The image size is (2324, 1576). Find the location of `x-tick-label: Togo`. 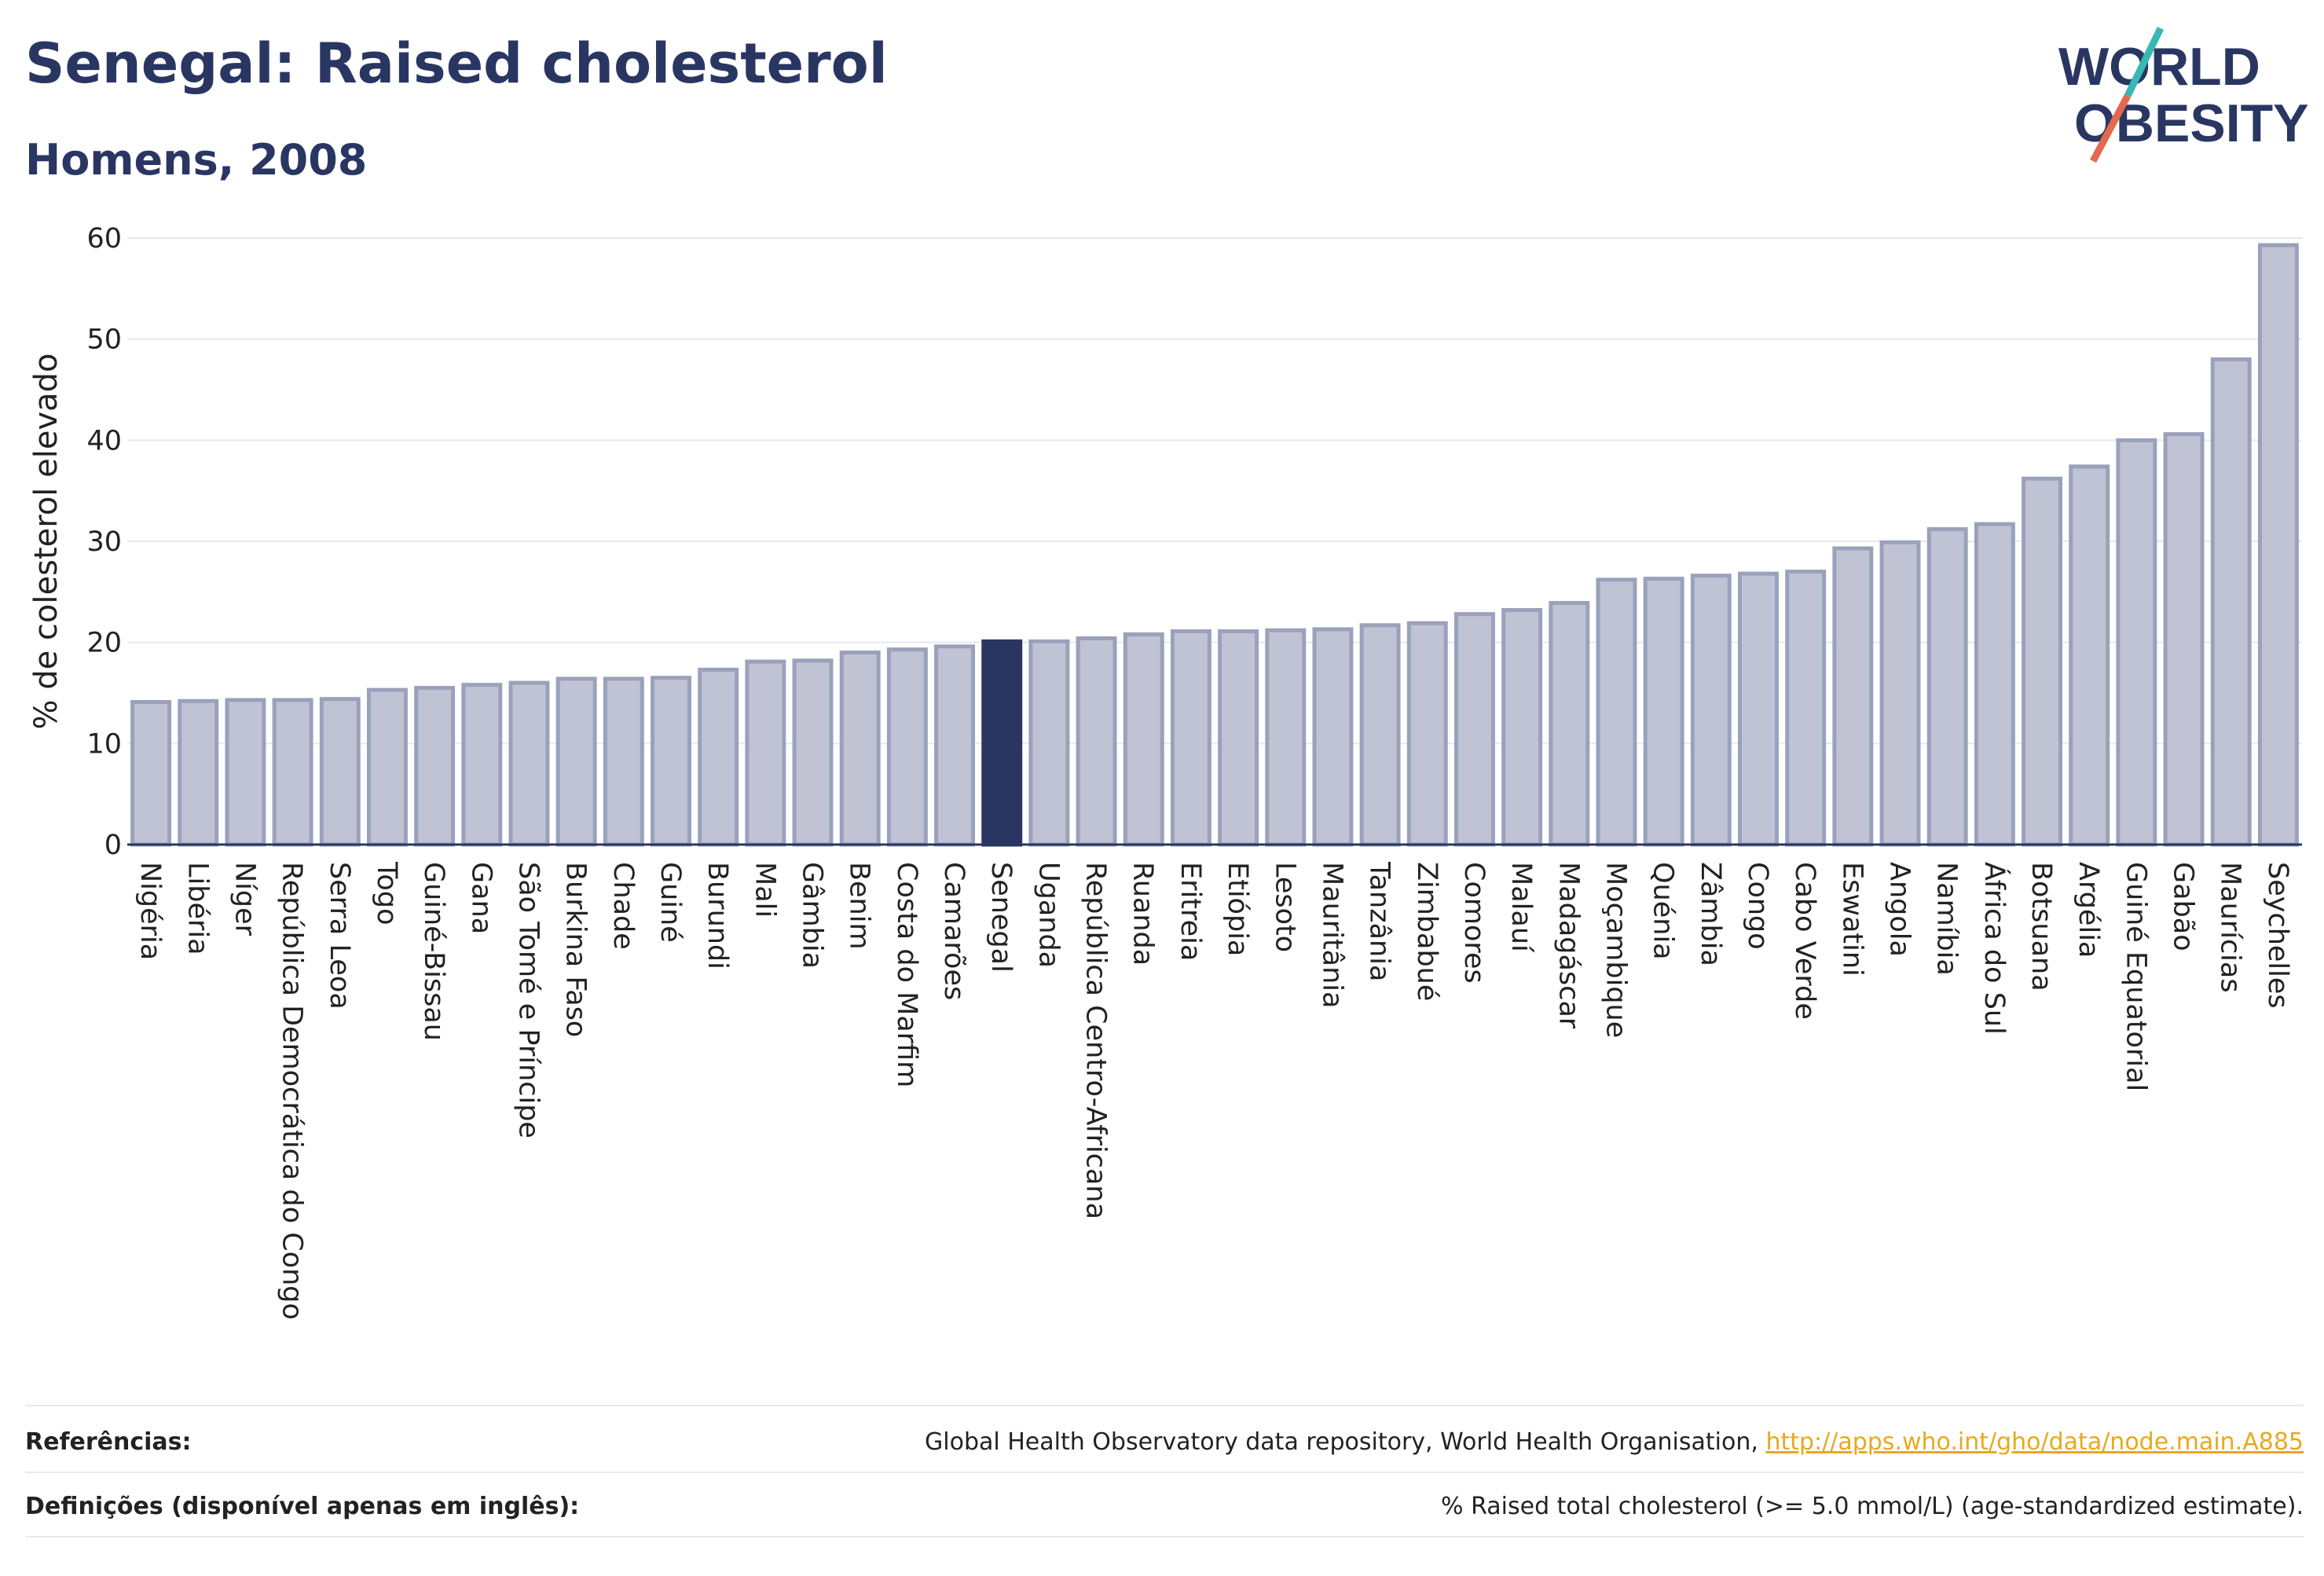

x-tick-label: Togo is located at coordinates (386, 893).